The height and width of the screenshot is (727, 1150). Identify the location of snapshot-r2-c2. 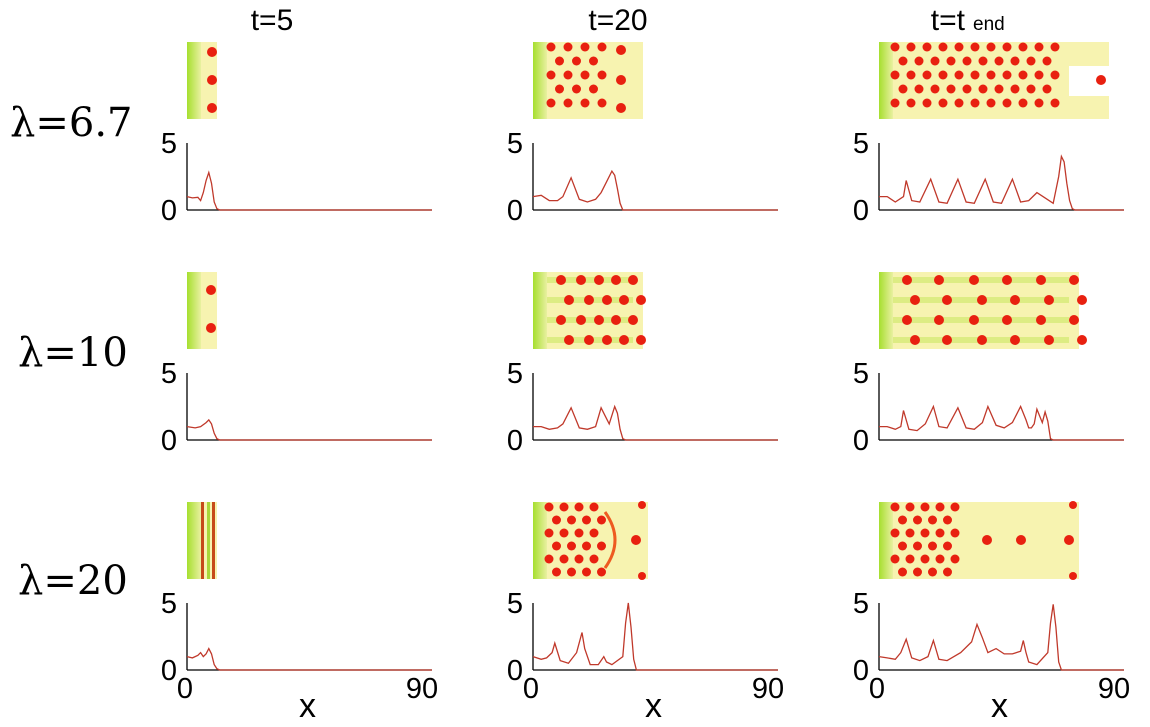
(589, 310).